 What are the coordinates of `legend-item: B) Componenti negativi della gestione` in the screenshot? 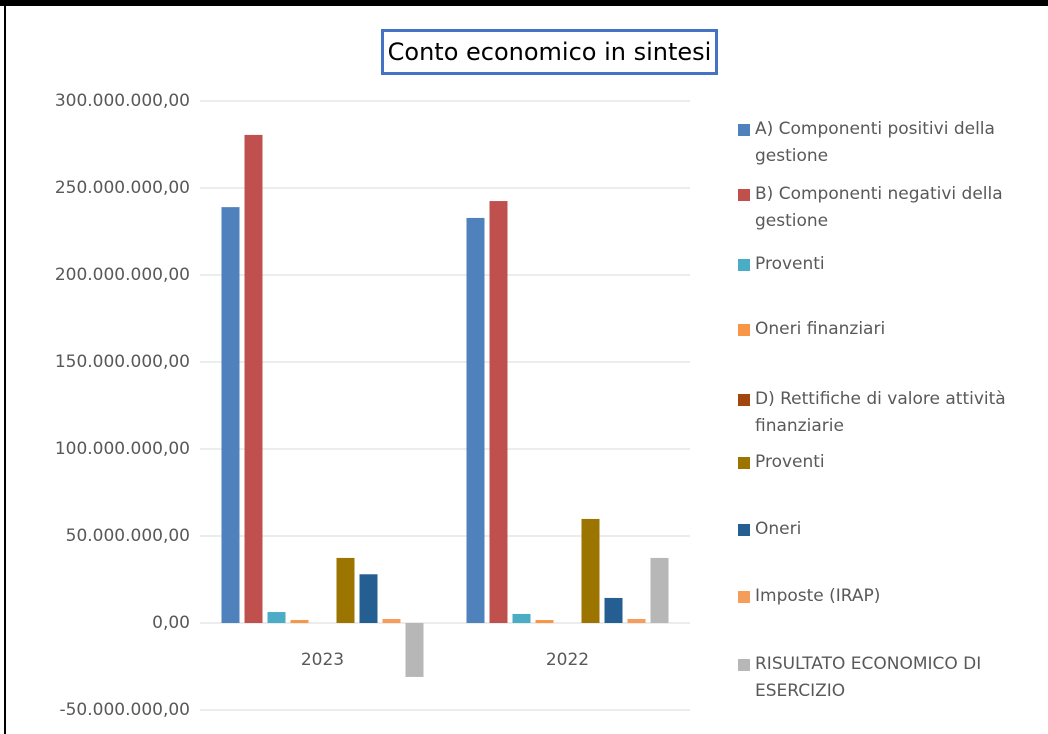 It's located at (888, 208).